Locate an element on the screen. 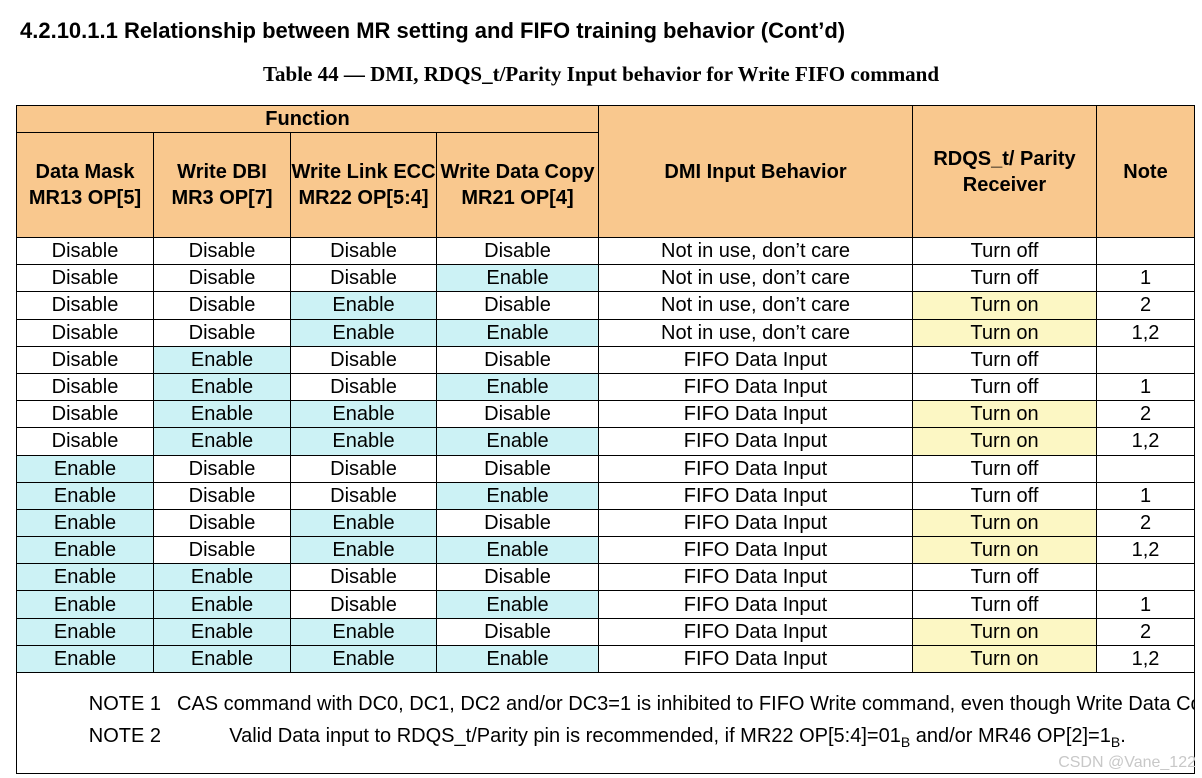  function-group-header: Function is located at coordinates (307, 119).